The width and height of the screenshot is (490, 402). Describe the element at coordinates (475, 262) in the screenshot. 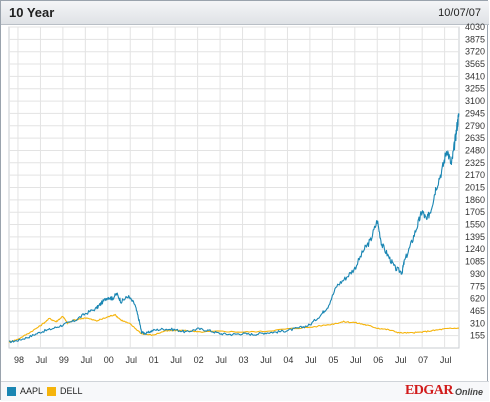

I see `y-tick-label: 1085` at that location.